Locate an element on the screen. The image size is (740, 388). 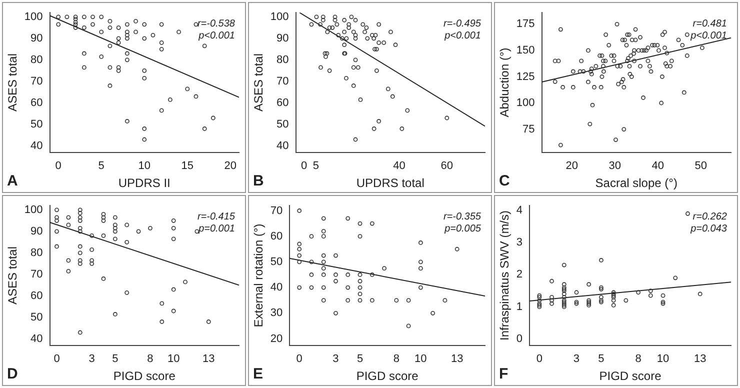
x-tick-label: 20 is located at coordinates (572, 166).